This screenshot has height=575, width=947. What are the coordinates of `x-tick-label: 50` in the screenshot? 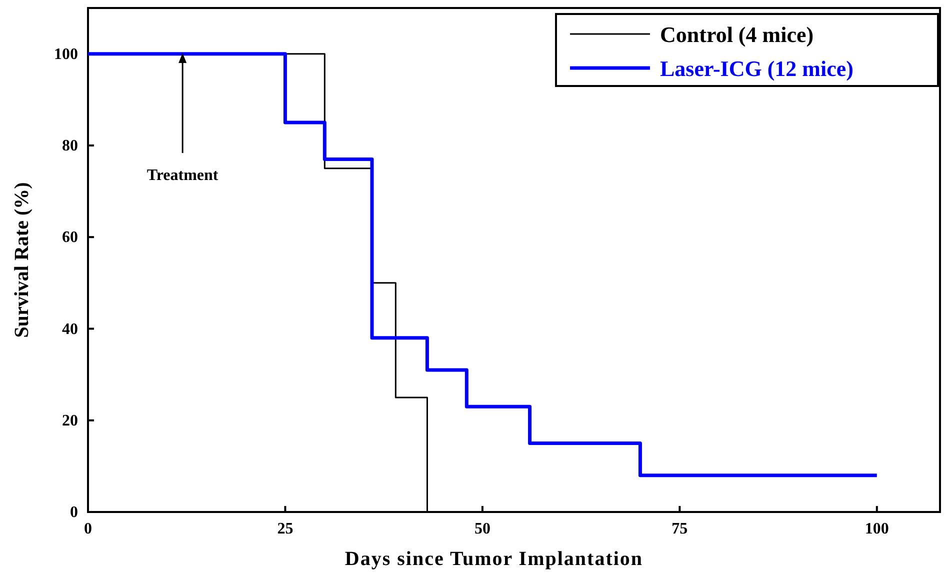 It's located at (482, 529).